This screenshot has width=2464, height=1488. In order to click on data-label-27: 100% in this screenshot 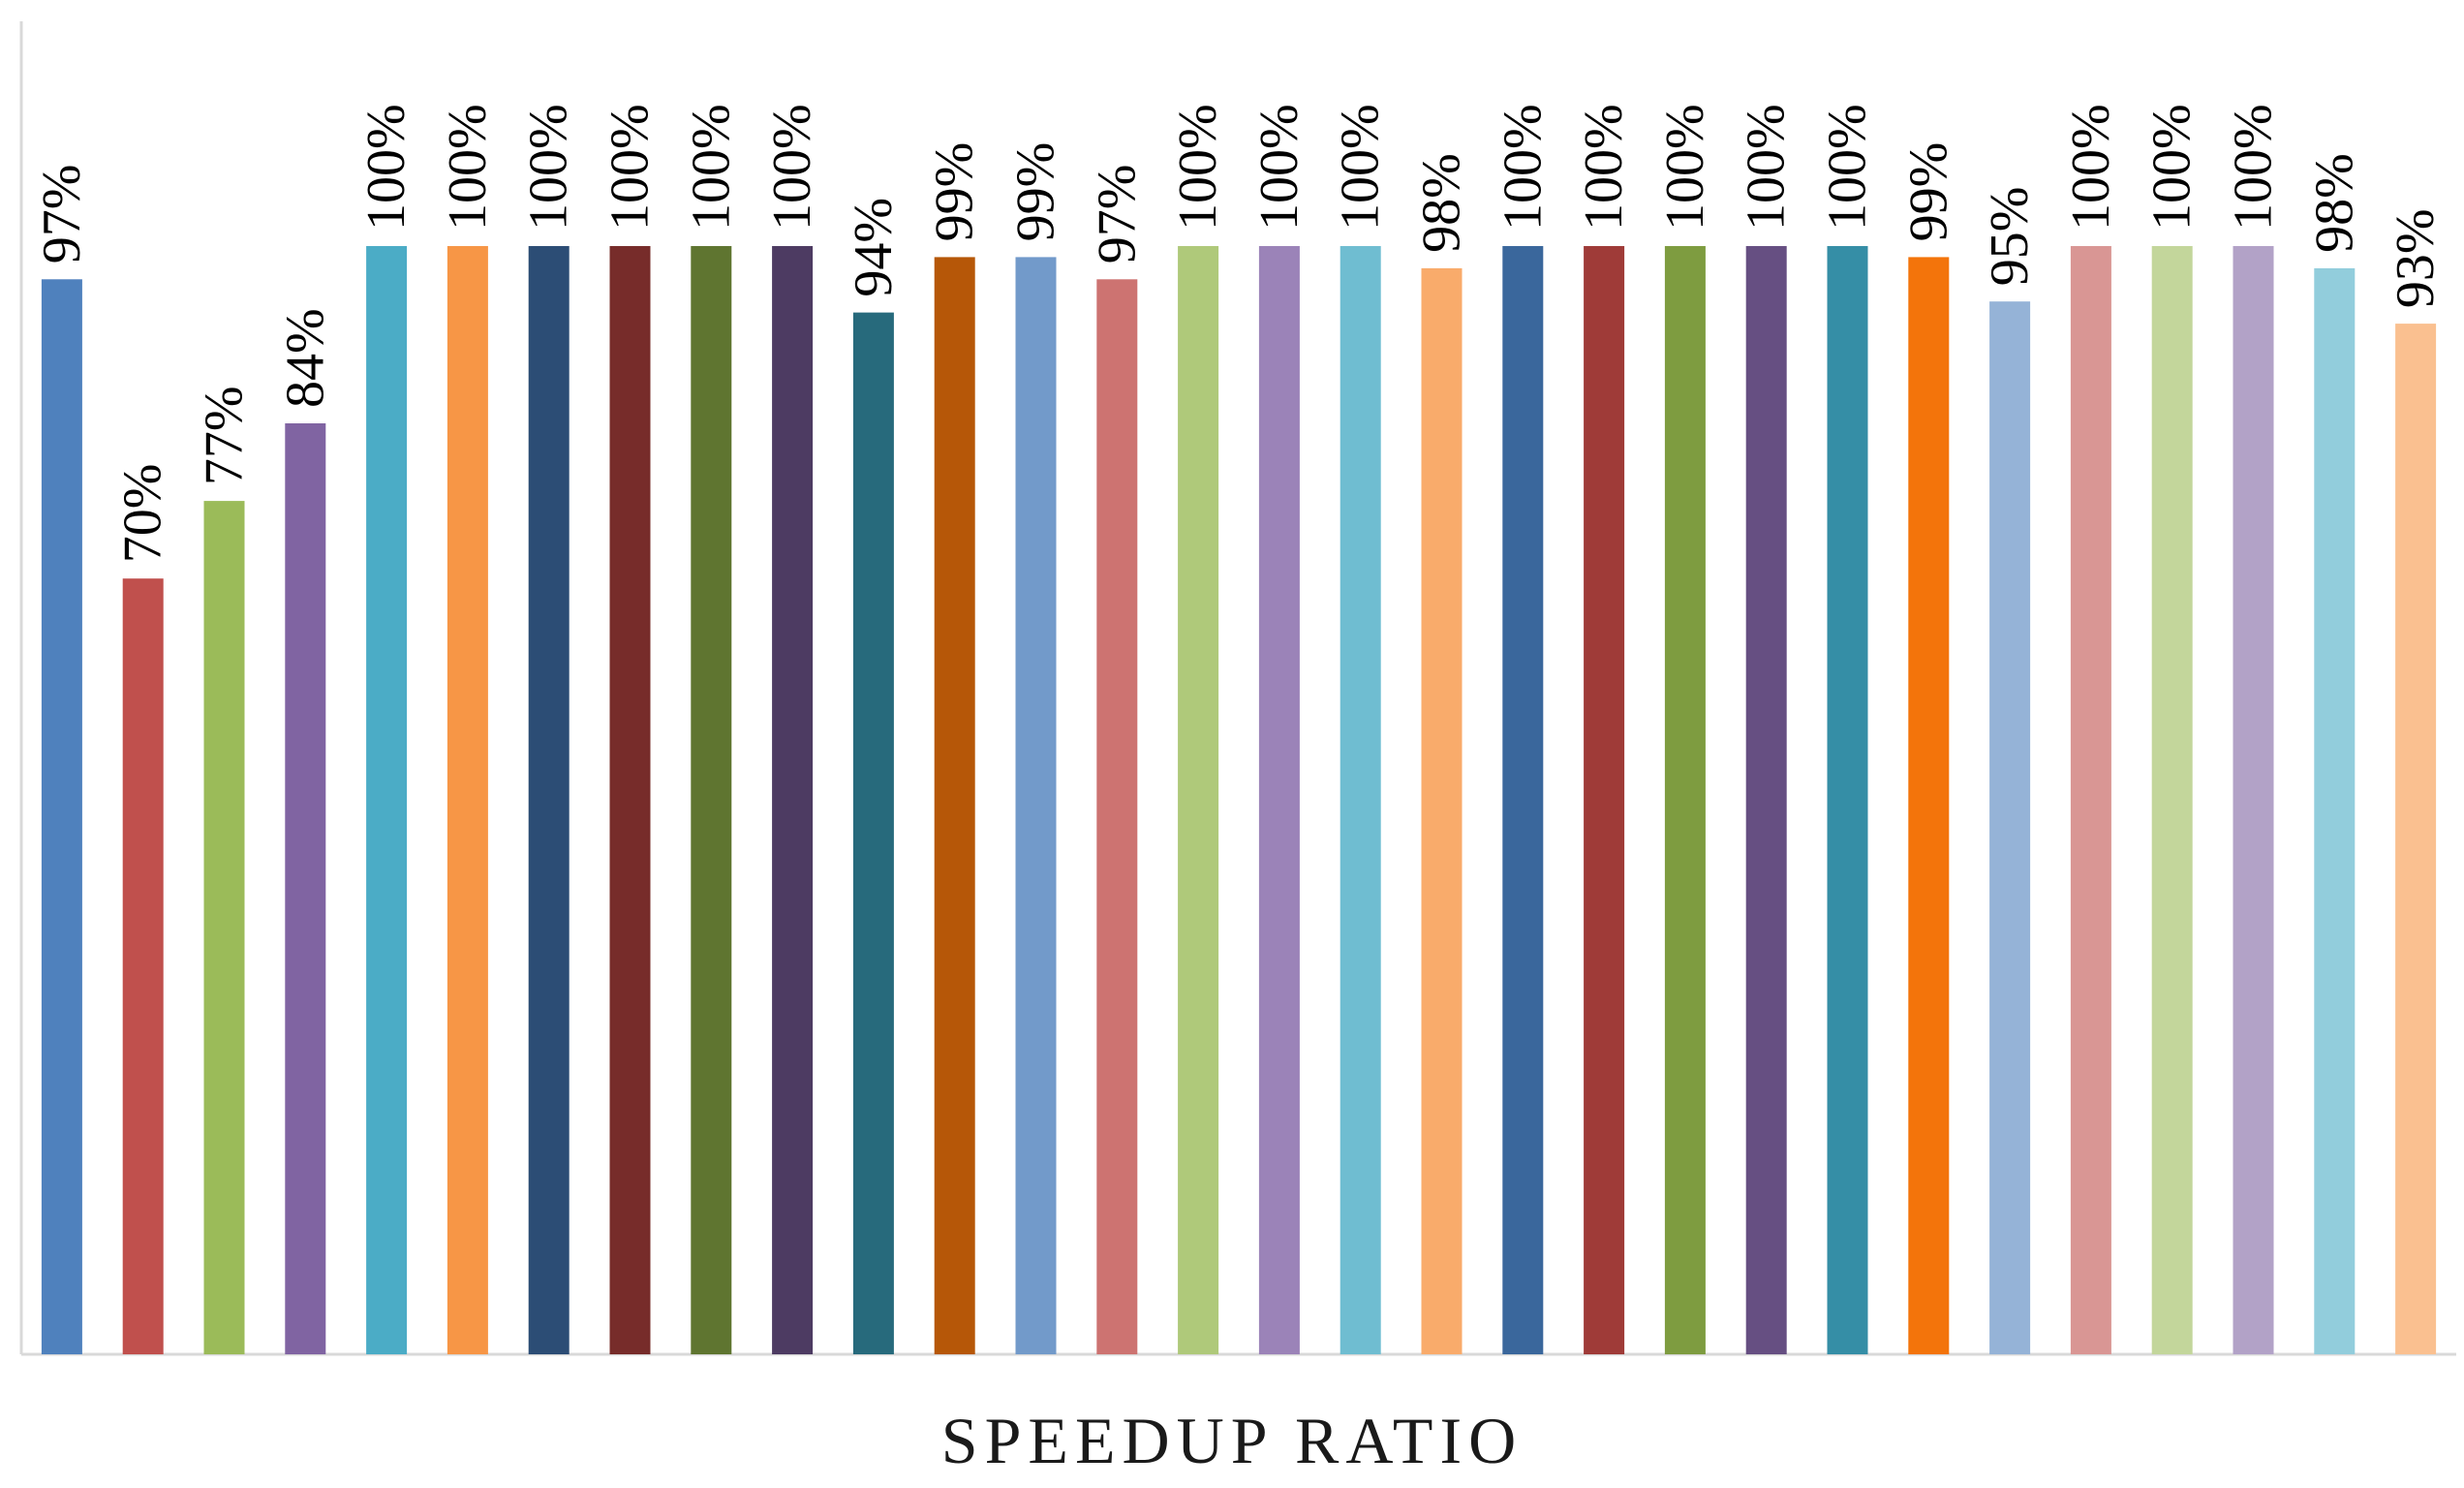, I will do `click(2172, 167)`.